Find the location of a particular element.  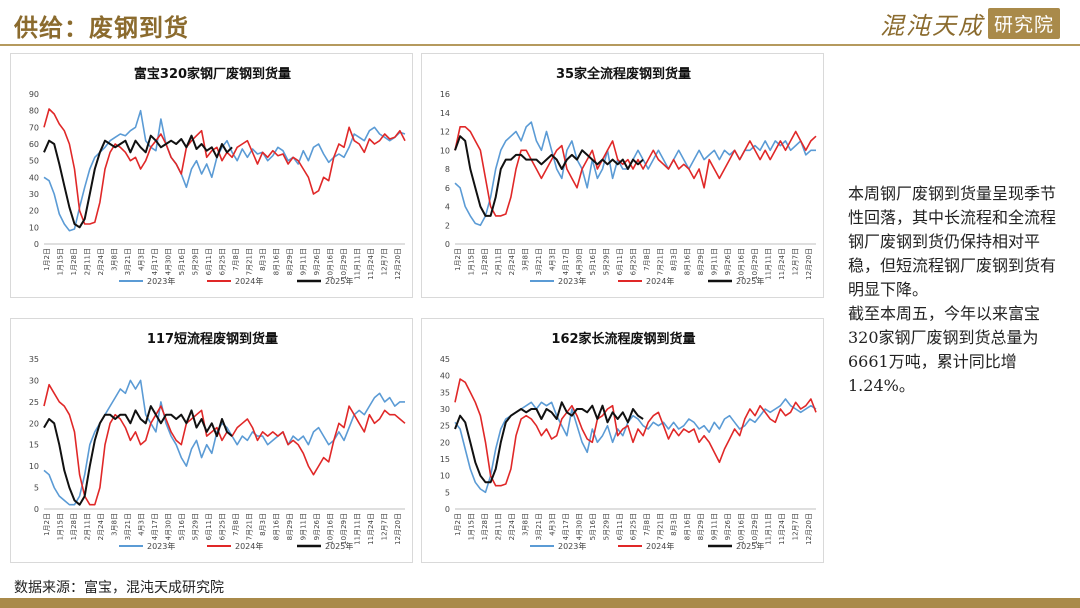

x-tick-label: 10月29日 is located at coordinates (755, 529).